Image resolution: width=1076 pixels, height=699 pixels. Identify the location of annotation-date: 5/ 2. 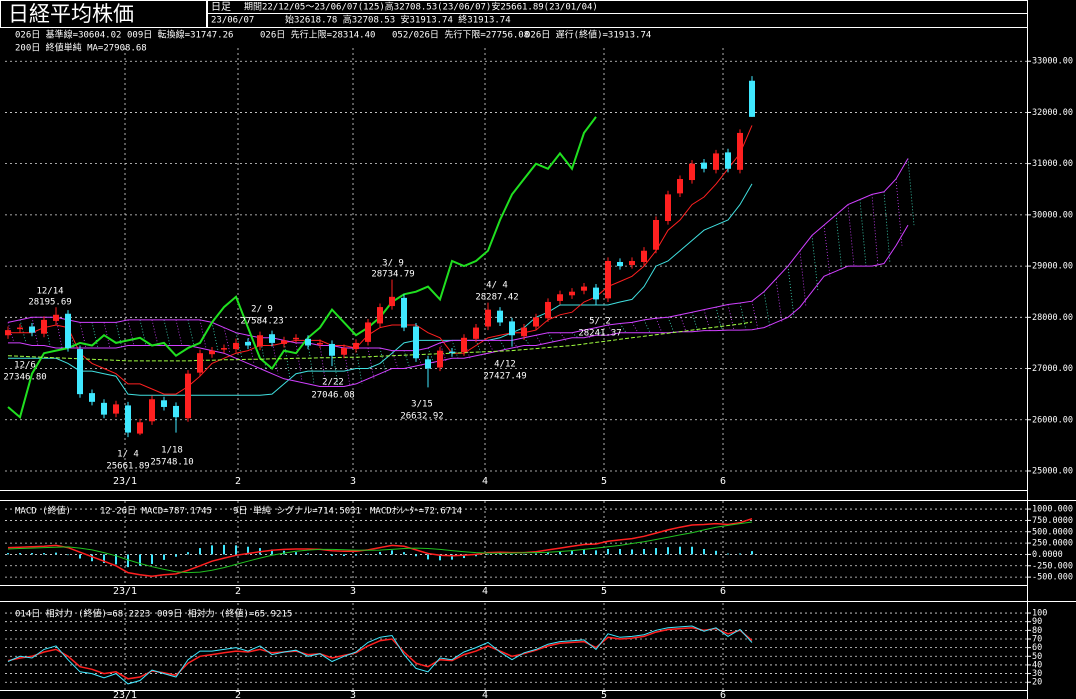
(600, 322).